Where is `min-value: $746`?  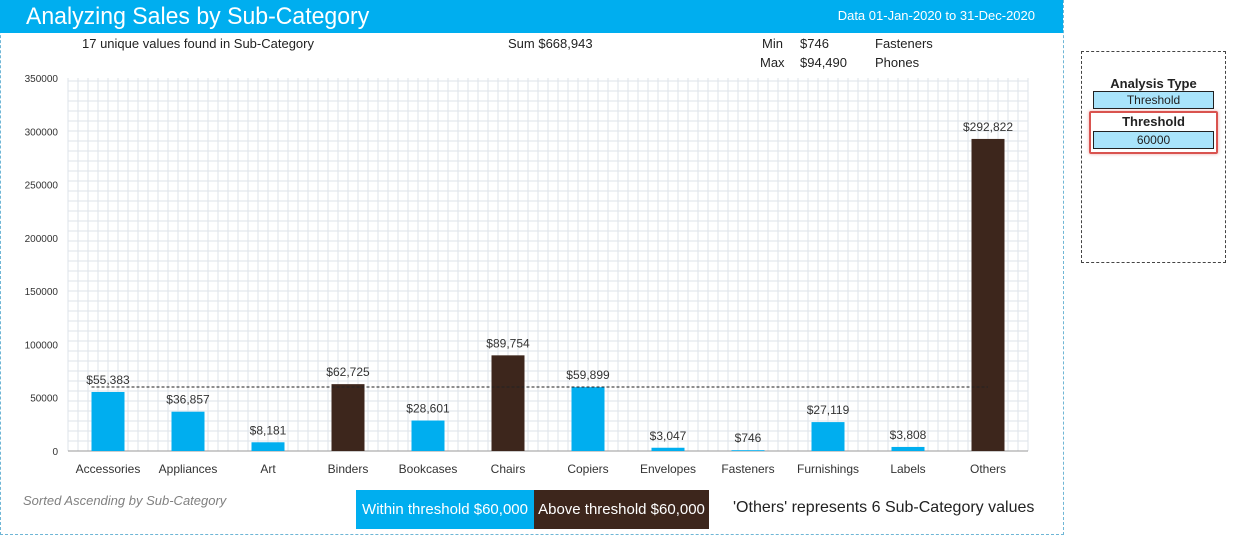
min-value: $746 is located at coordinates (814, 43).